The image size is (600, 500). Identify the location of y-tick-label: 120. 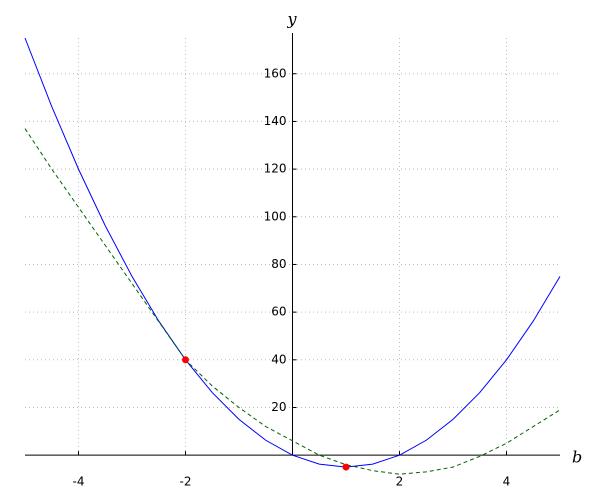
(275, 169).